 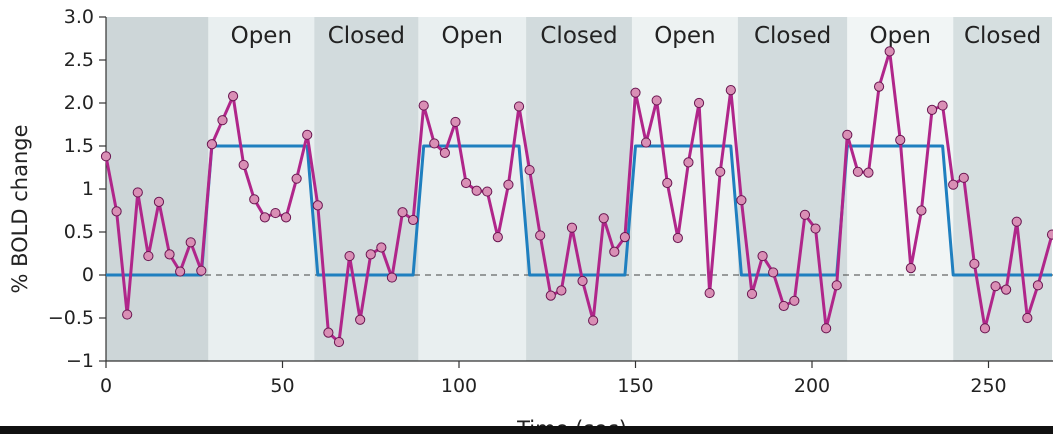 I want to click on block-label-5: Open, so click(x=684, y=36).